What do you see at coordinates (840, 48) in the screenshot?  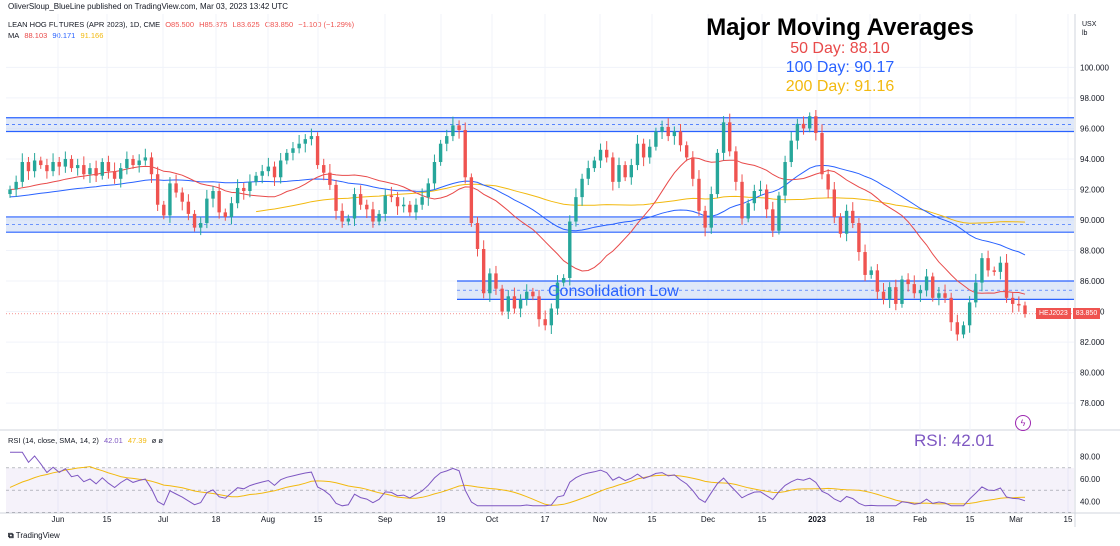 I see `ma50-annotation: 50 Day: 88.10` at bounding box center [840, 48].